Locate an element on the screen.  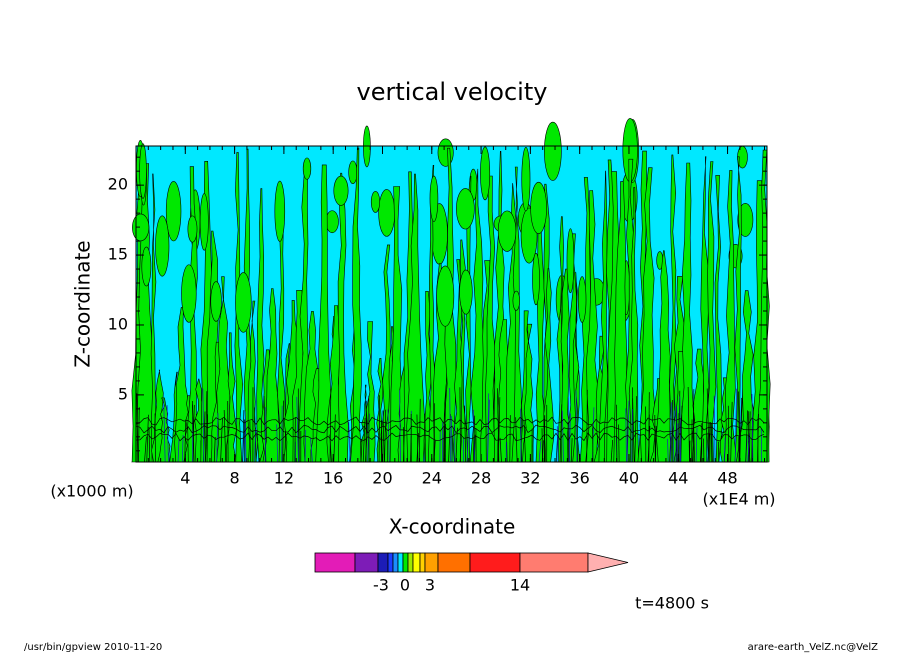
x-tick-label: 48 is located at coordinates (727, 478).